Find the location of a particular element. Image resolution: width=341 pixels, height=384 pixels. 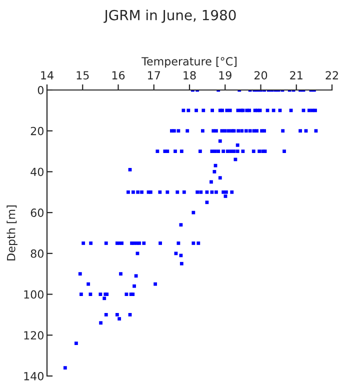

y-tick-label: 20 is located at coordinates (37, 131).